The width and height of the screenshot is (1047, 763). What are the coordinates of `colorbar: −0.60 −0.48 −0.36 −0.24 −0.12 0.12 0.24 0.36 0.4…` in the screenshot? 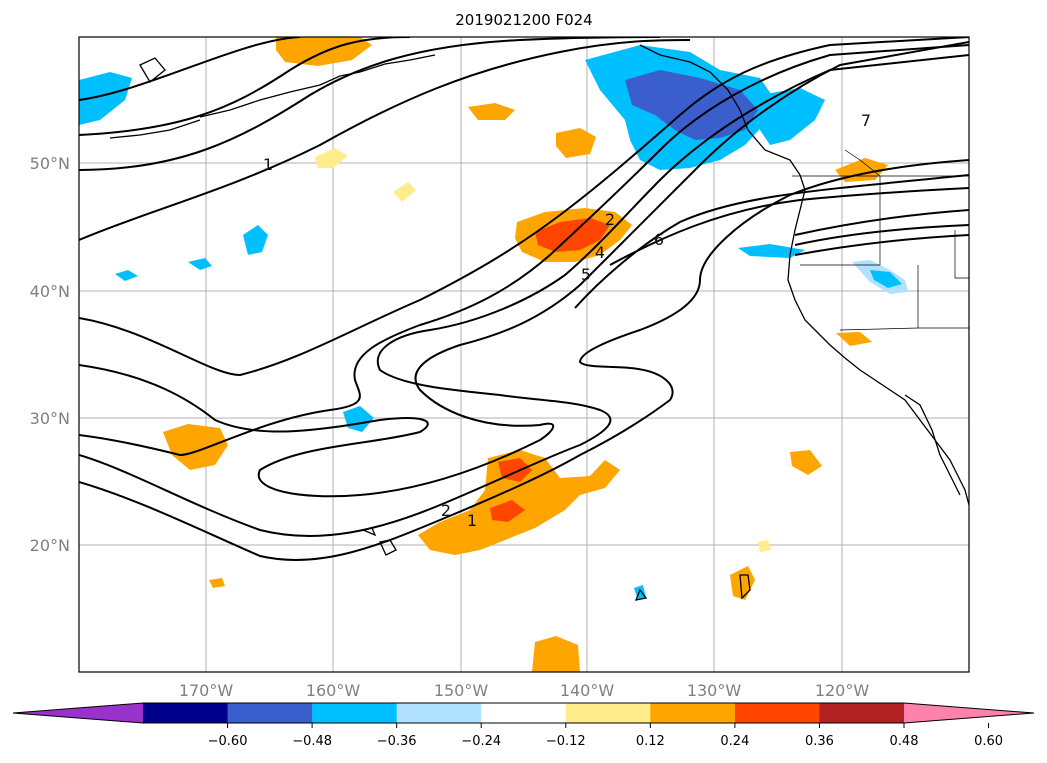 It's located at (523, 725).